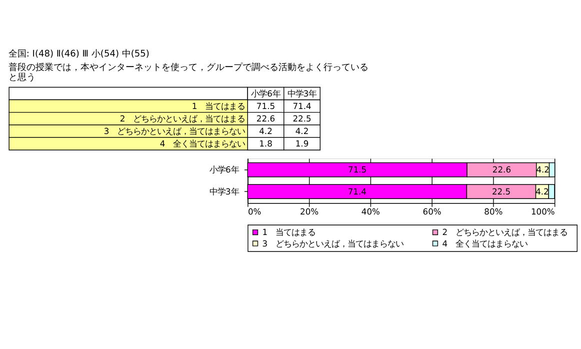  I want to click on x-tick-label: 40%, so click(370, 211).